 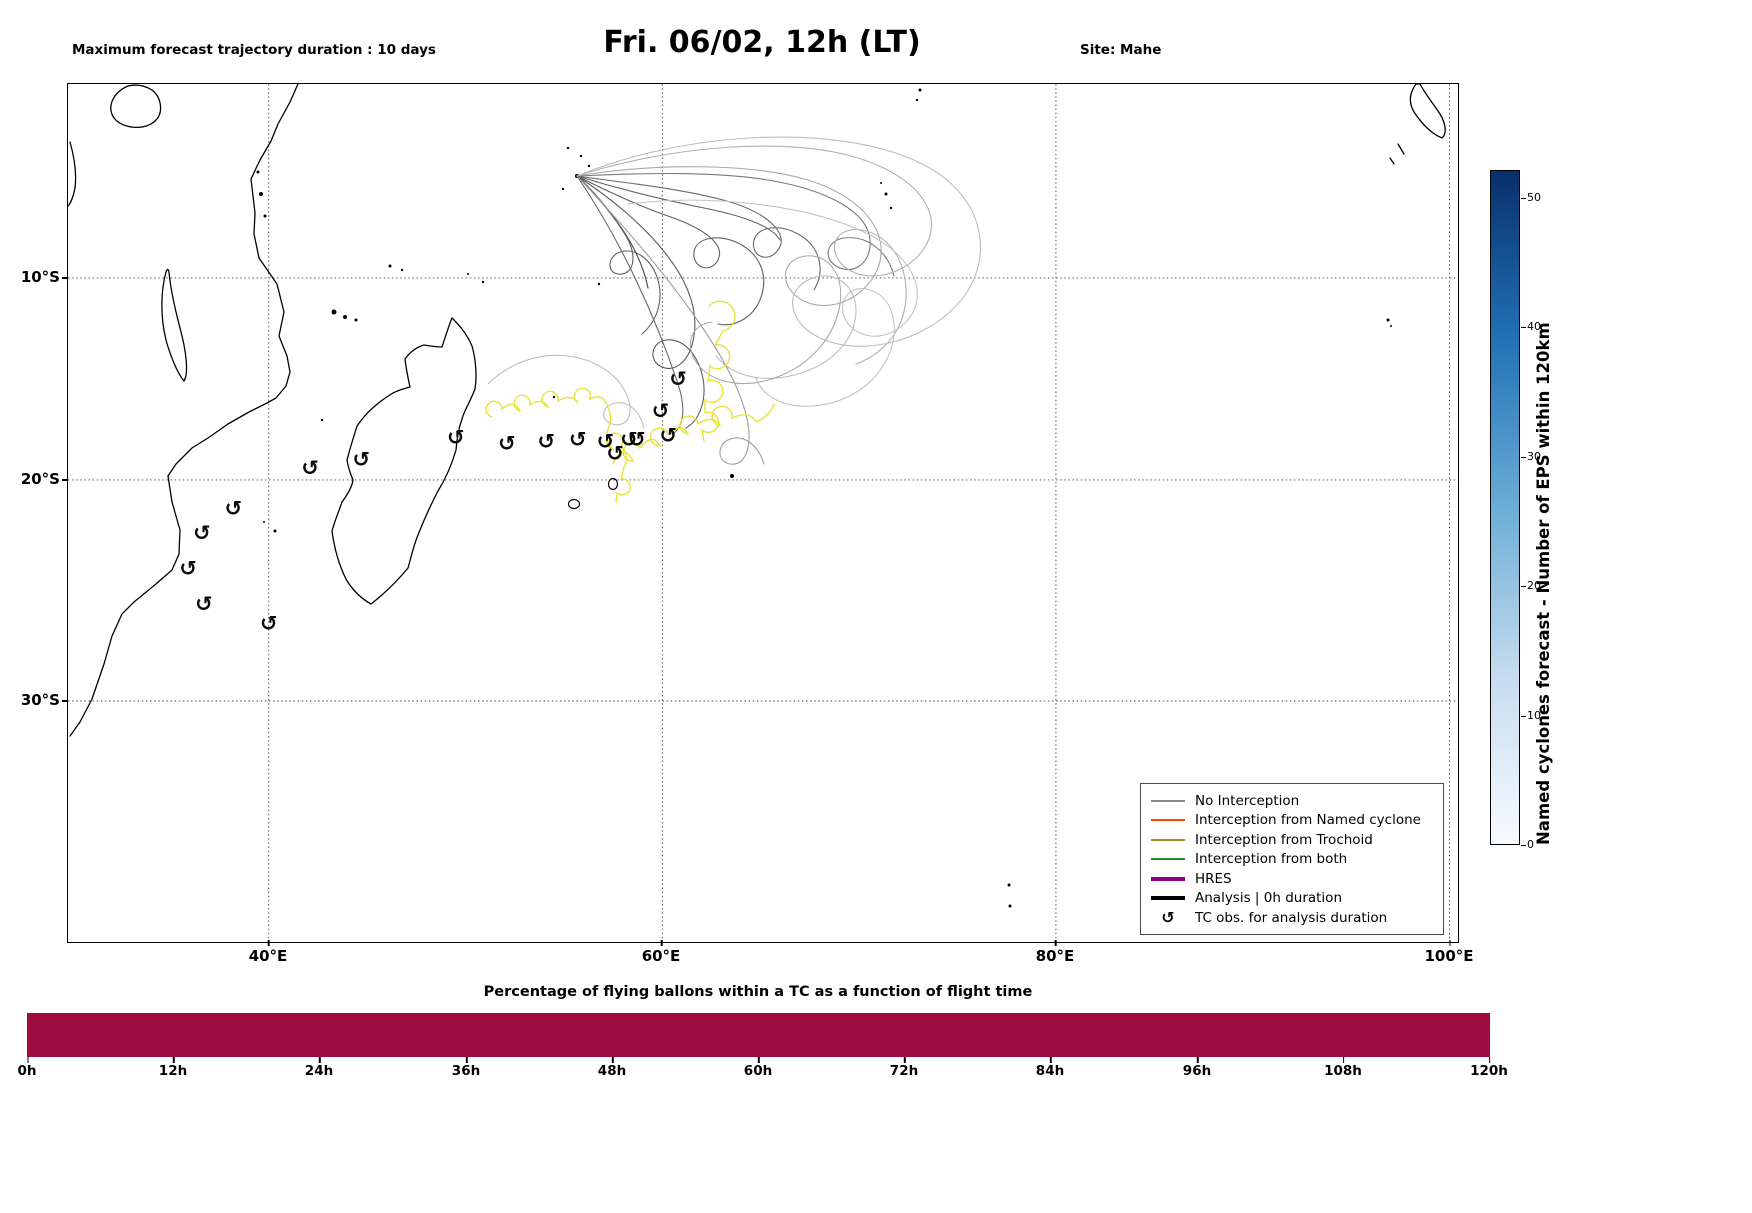 I want to click on info-line: Site: Mahe, so click(x=1121, y=50).